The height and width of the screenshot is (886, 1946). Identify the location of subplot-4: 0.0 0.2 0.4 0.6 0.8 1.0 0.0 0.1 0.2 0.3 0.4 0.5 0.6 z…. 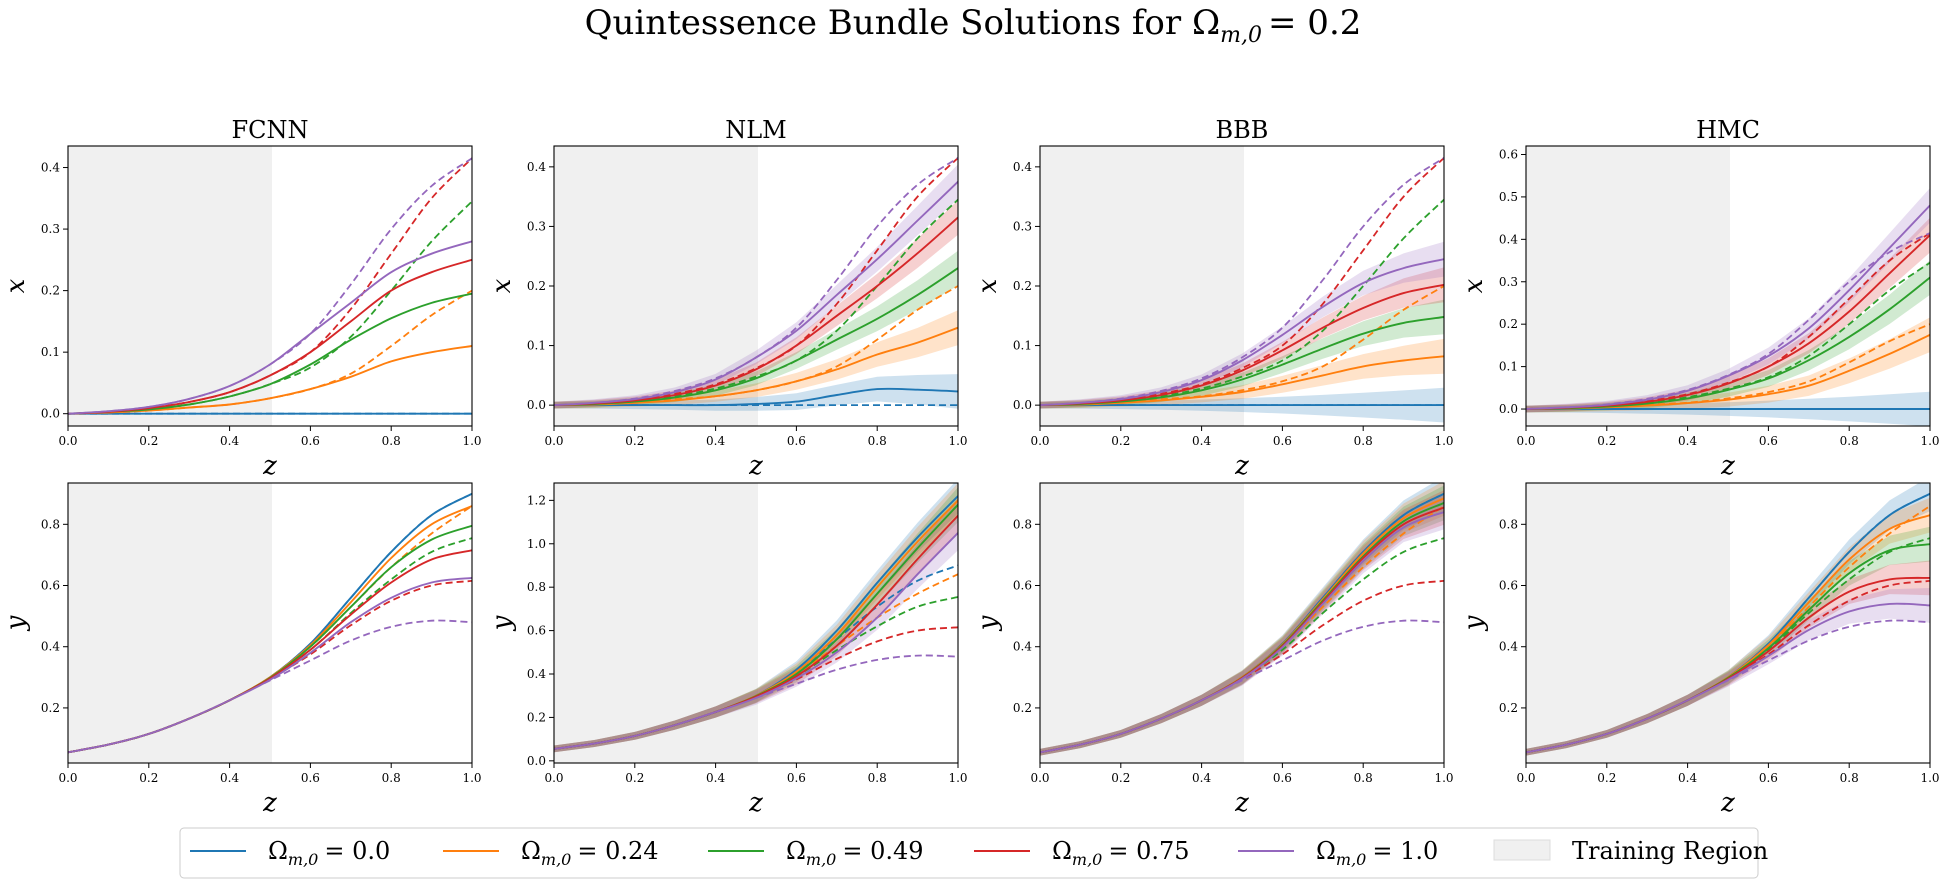
(1699, 298).